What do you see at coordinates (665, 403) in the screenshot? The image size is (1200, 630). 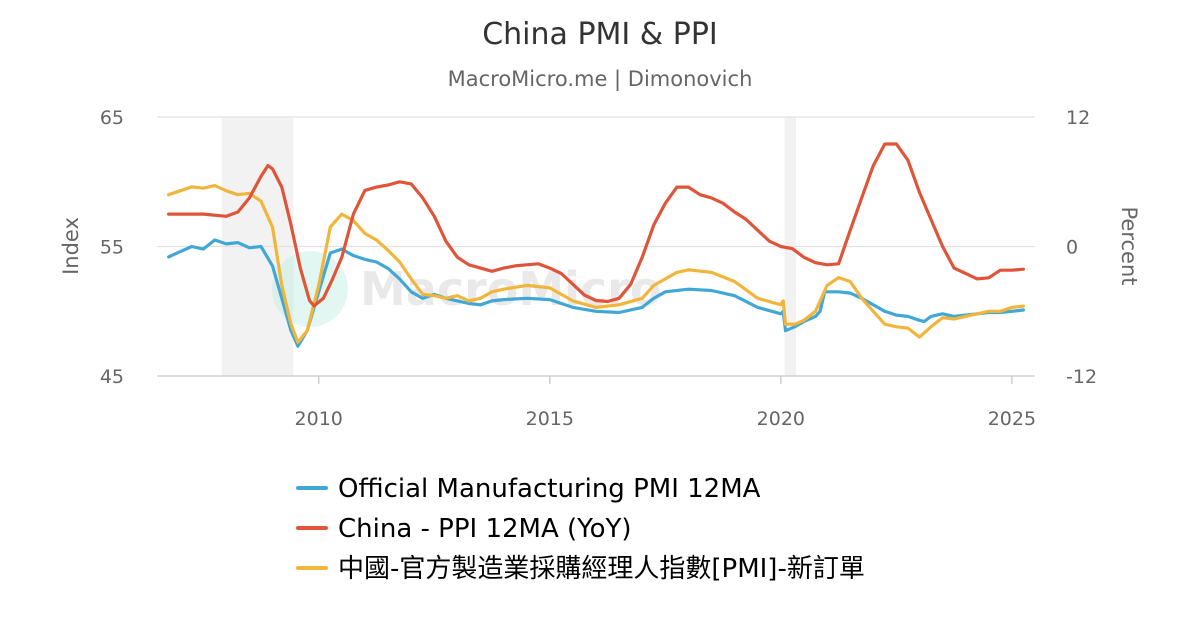 I see `x-axis-ticks: 2010 2015 2020 2025` at bounding box center [665, 403].